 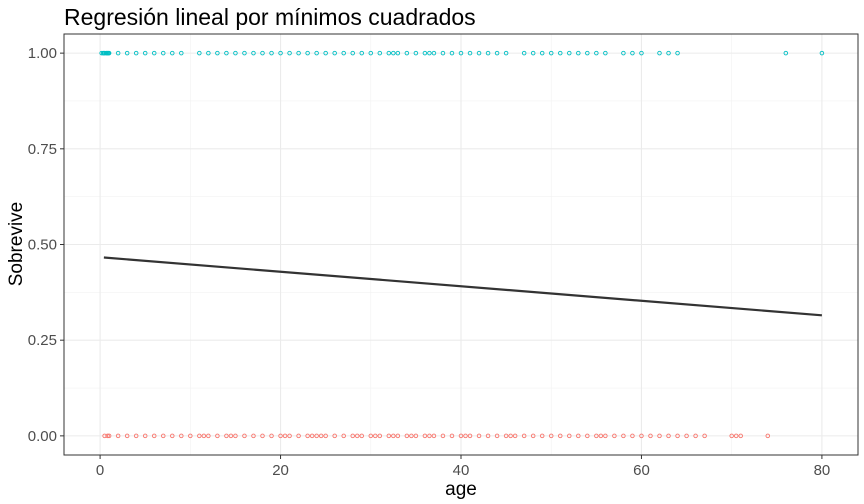 What do you see at coordinates (42, 149) in the screenshot?
I see `y-tick-label: 0.75` at bounding box center [42, 149].